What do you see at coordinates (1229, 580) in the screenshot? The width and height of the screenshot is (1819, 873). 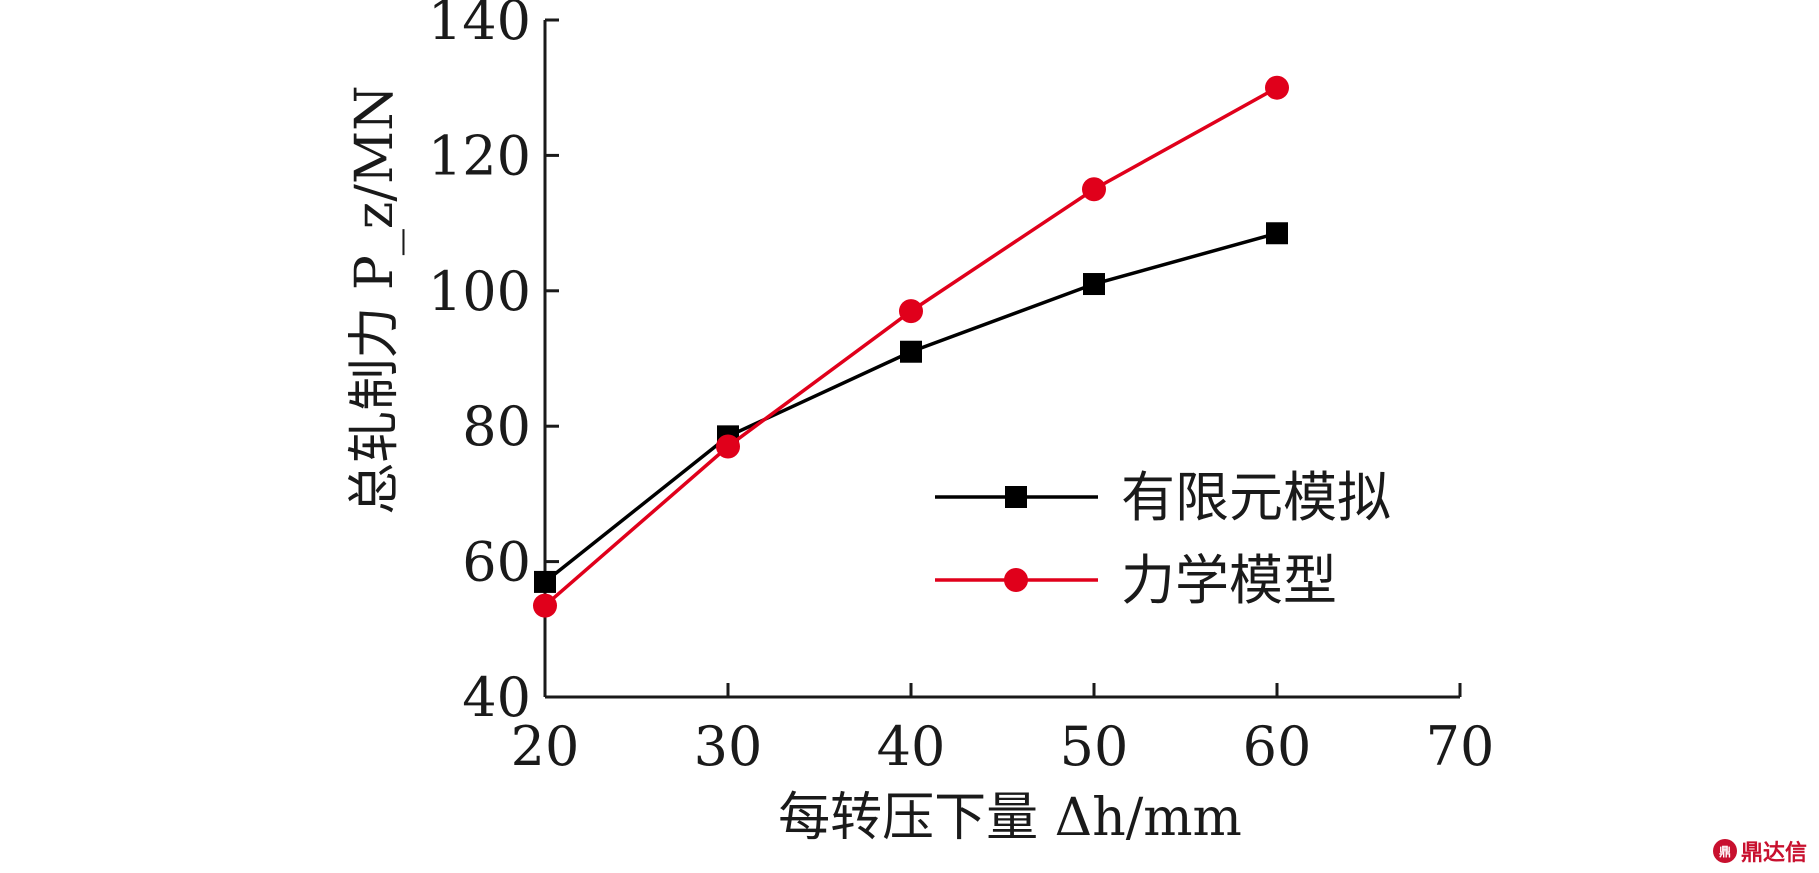 I see `legend-label: 力学模型` at bounding box center [1229, 580].